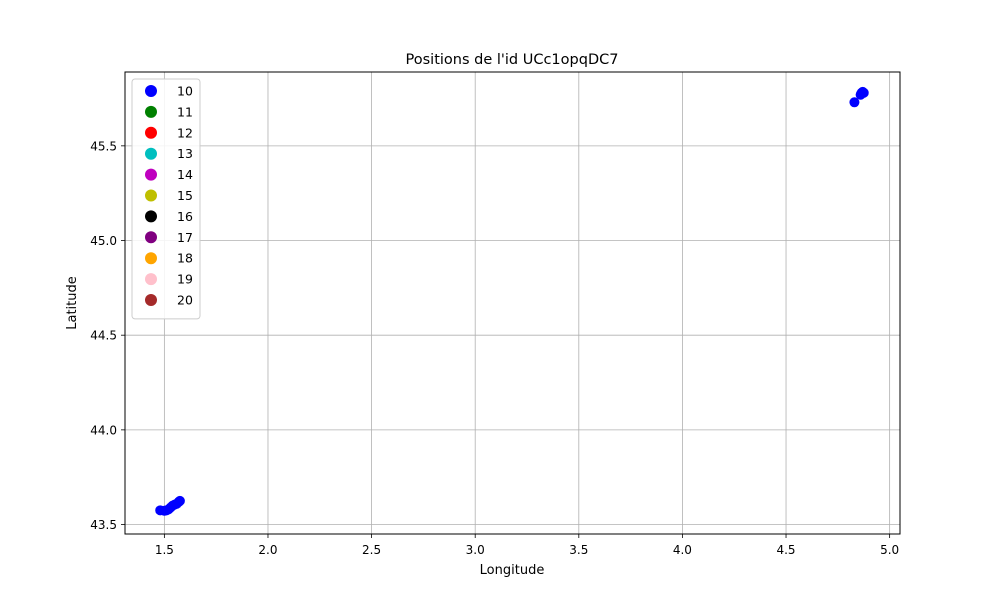 The width and height of the screenshot is (1000, 600). I want to click on x-tick-label: 1.5, so click(164, 550).